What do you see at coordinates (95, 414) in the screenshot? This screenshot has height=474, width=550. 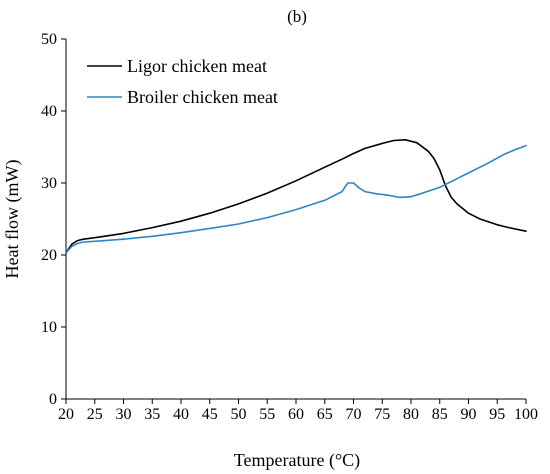 I see `x-tick-label: 25` at bounding box center [95, 414].